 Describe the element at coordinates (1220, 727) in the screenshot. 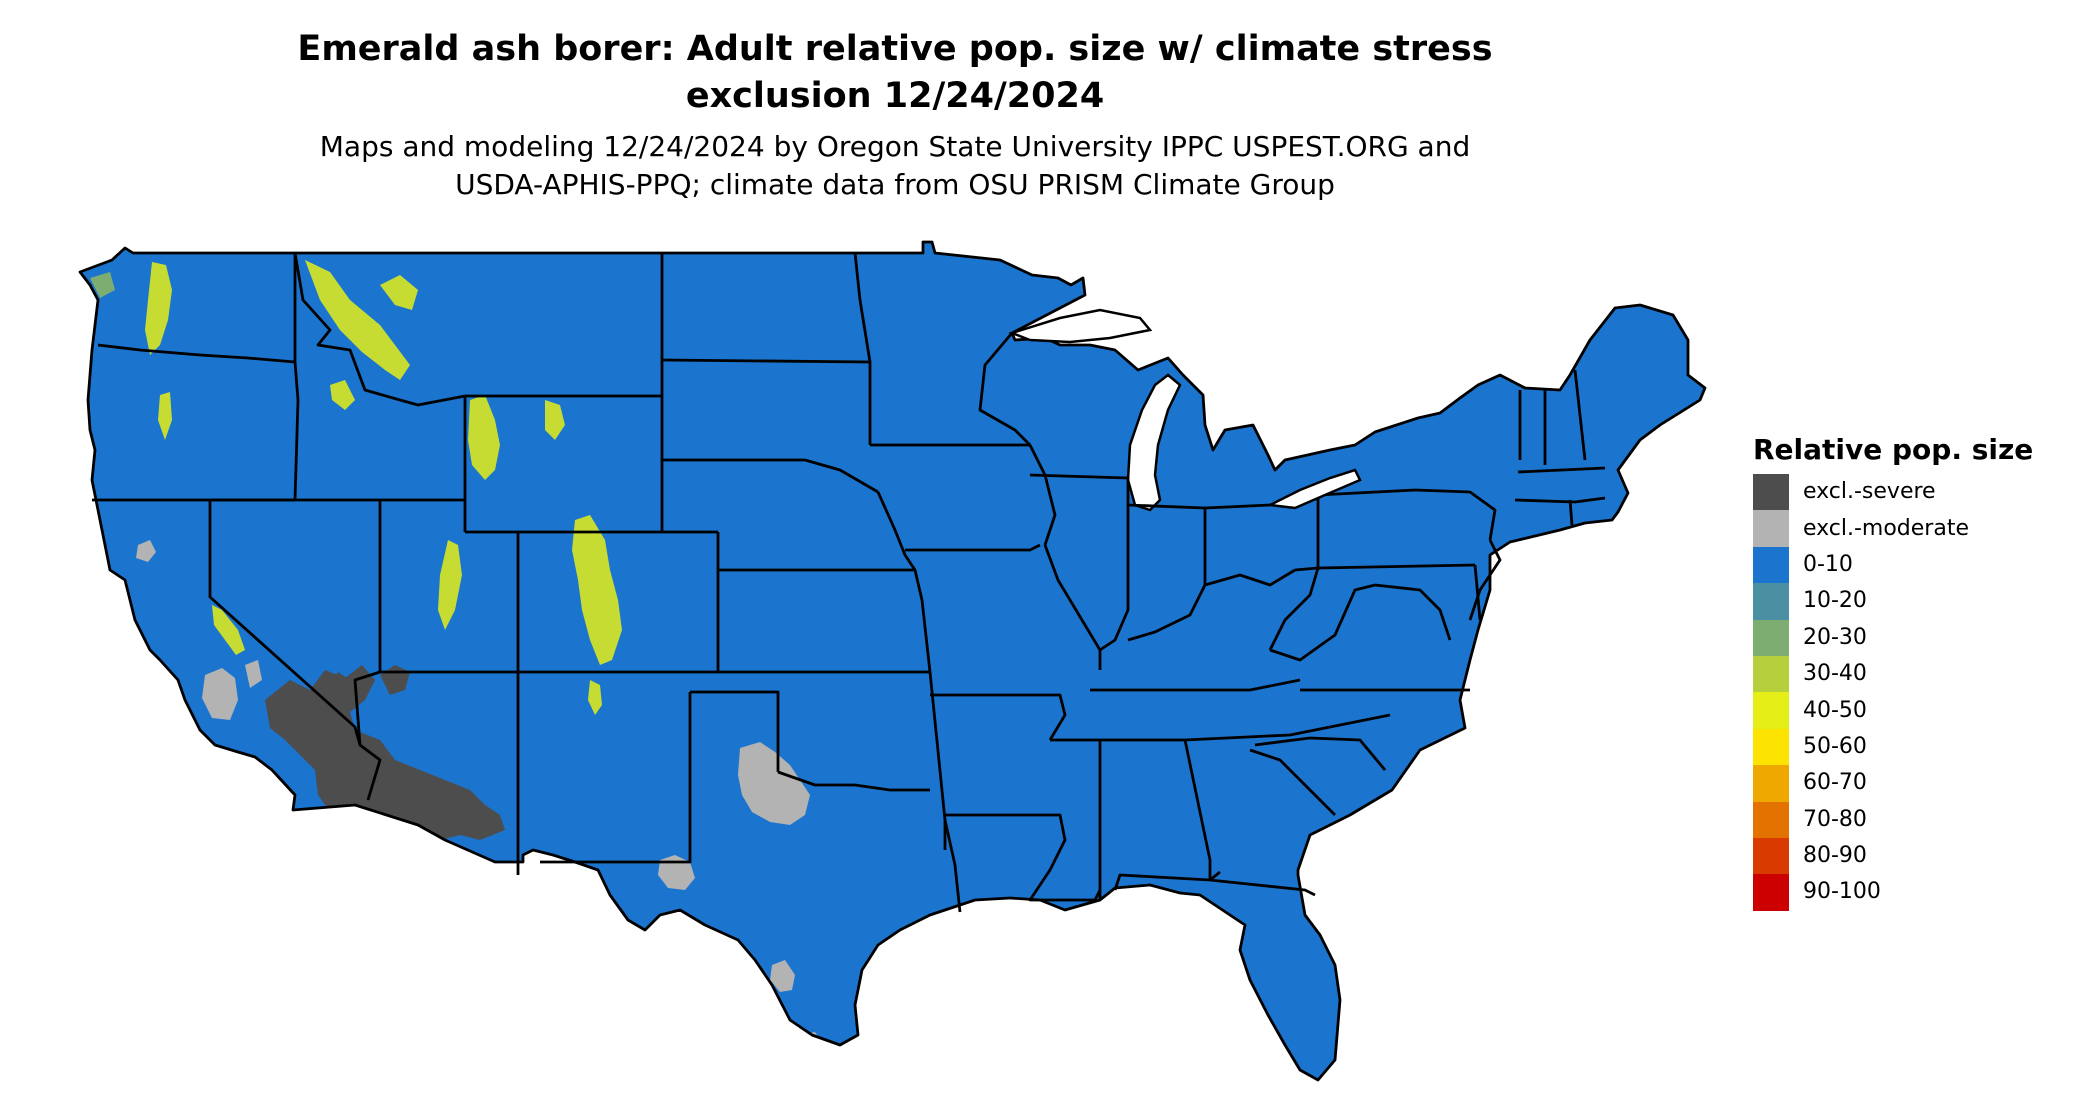

I see `border-tn-ms-al` at that location.